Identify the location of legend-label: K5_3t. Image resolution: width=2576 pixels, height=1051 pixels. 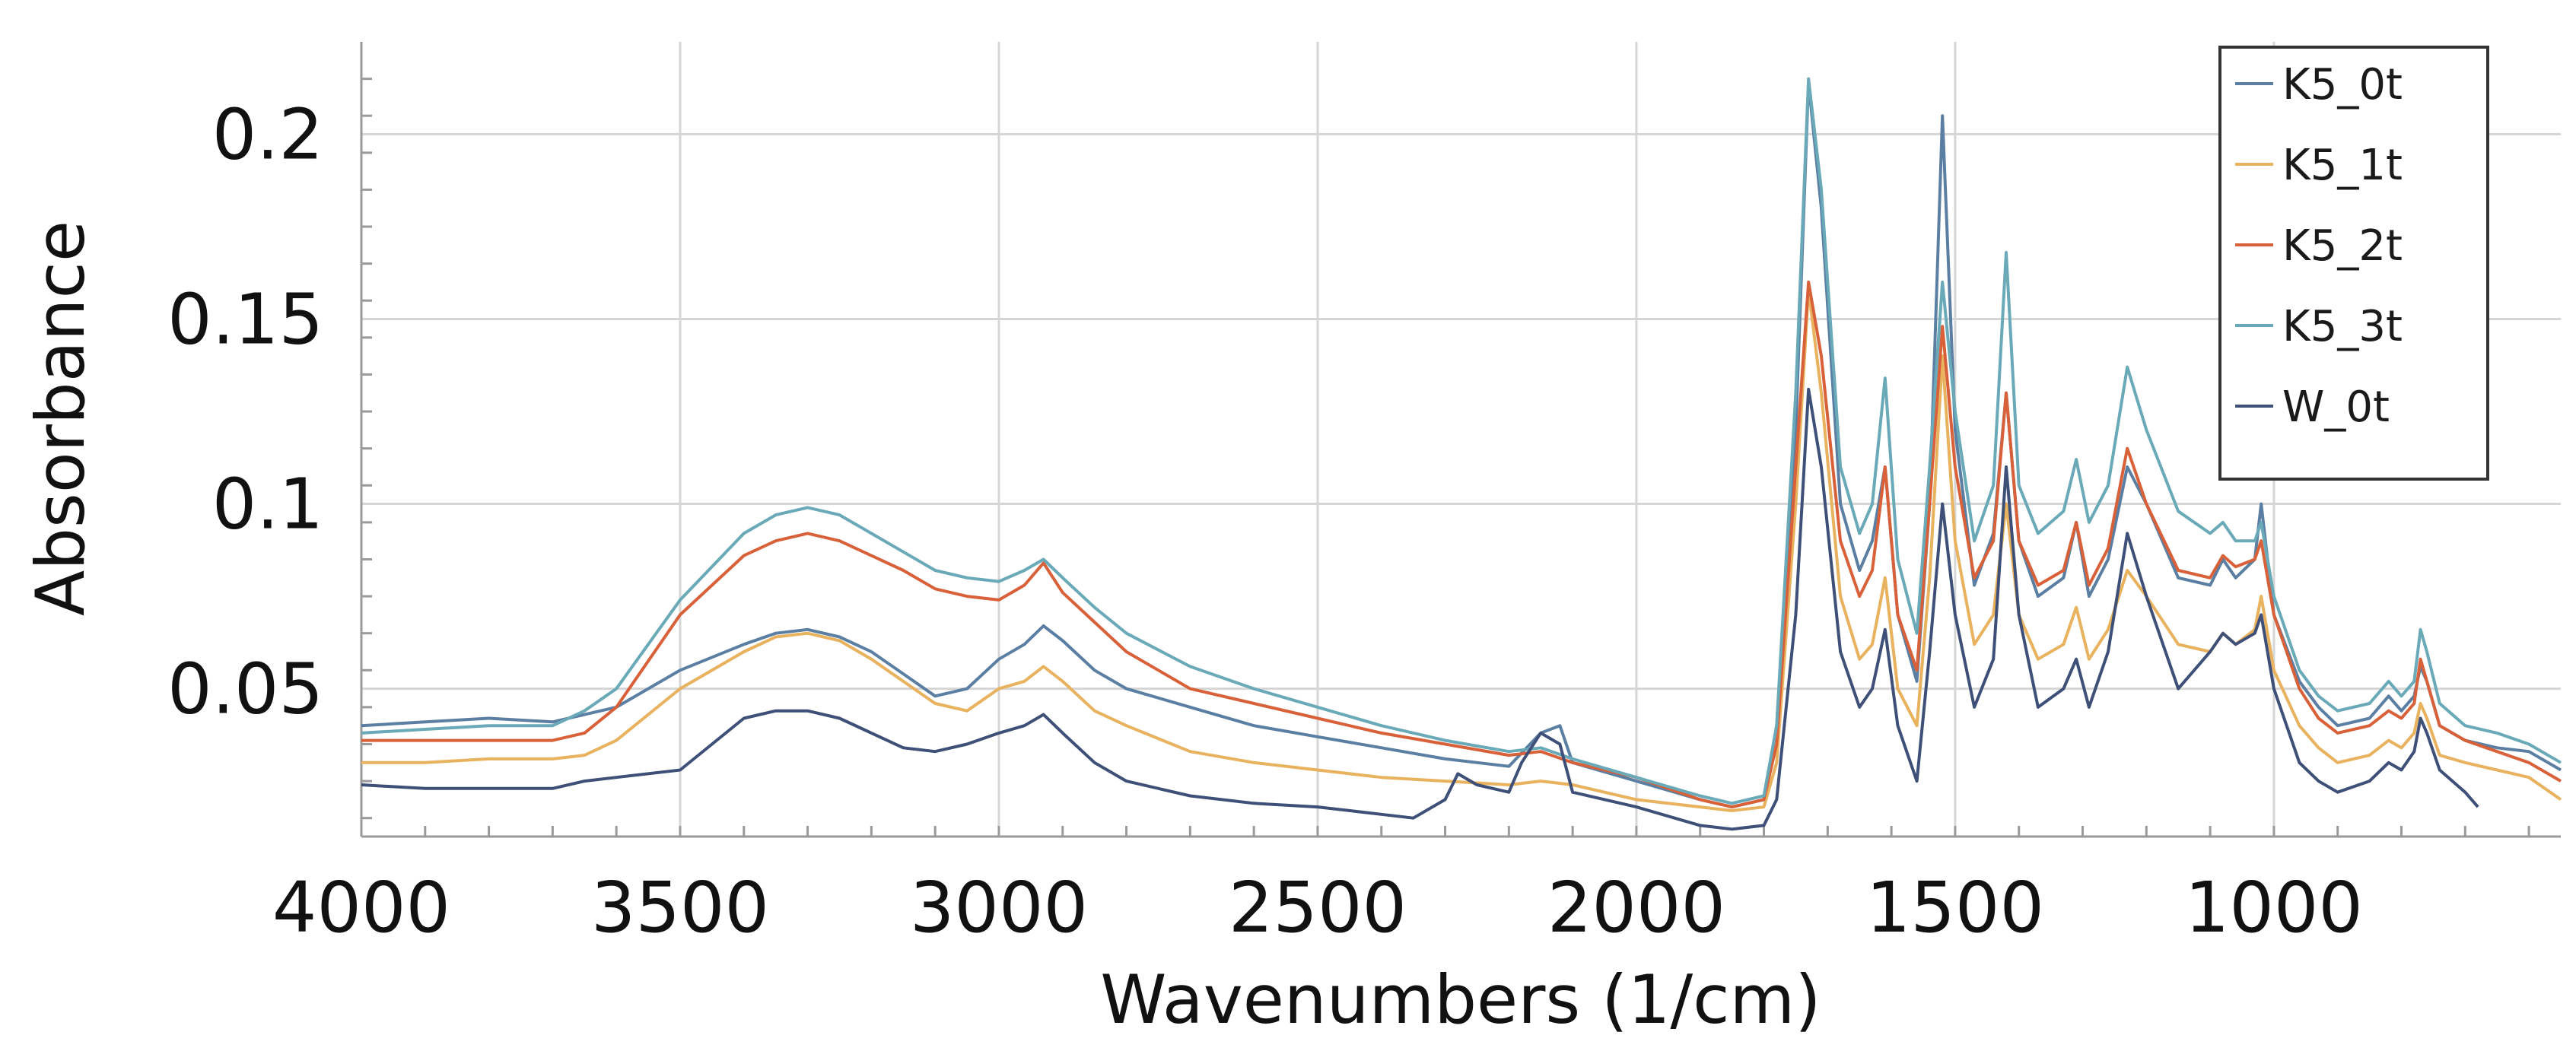
(2342, 326).